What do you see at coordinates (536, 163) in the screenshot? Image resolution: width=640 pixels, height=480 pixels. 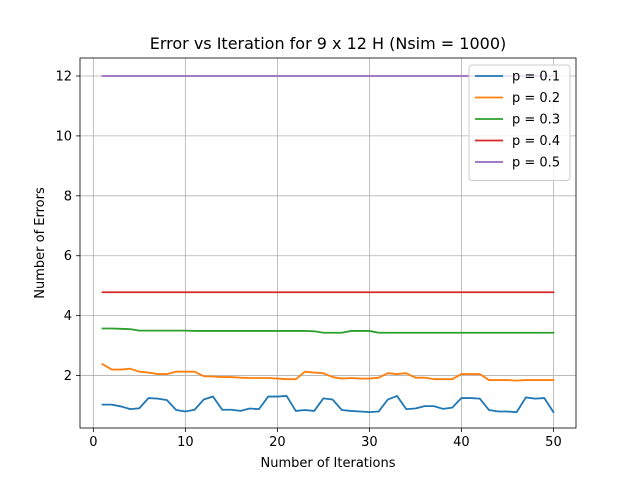 I see `legend-label: p = 0.5` at bounding box center [536, 163].